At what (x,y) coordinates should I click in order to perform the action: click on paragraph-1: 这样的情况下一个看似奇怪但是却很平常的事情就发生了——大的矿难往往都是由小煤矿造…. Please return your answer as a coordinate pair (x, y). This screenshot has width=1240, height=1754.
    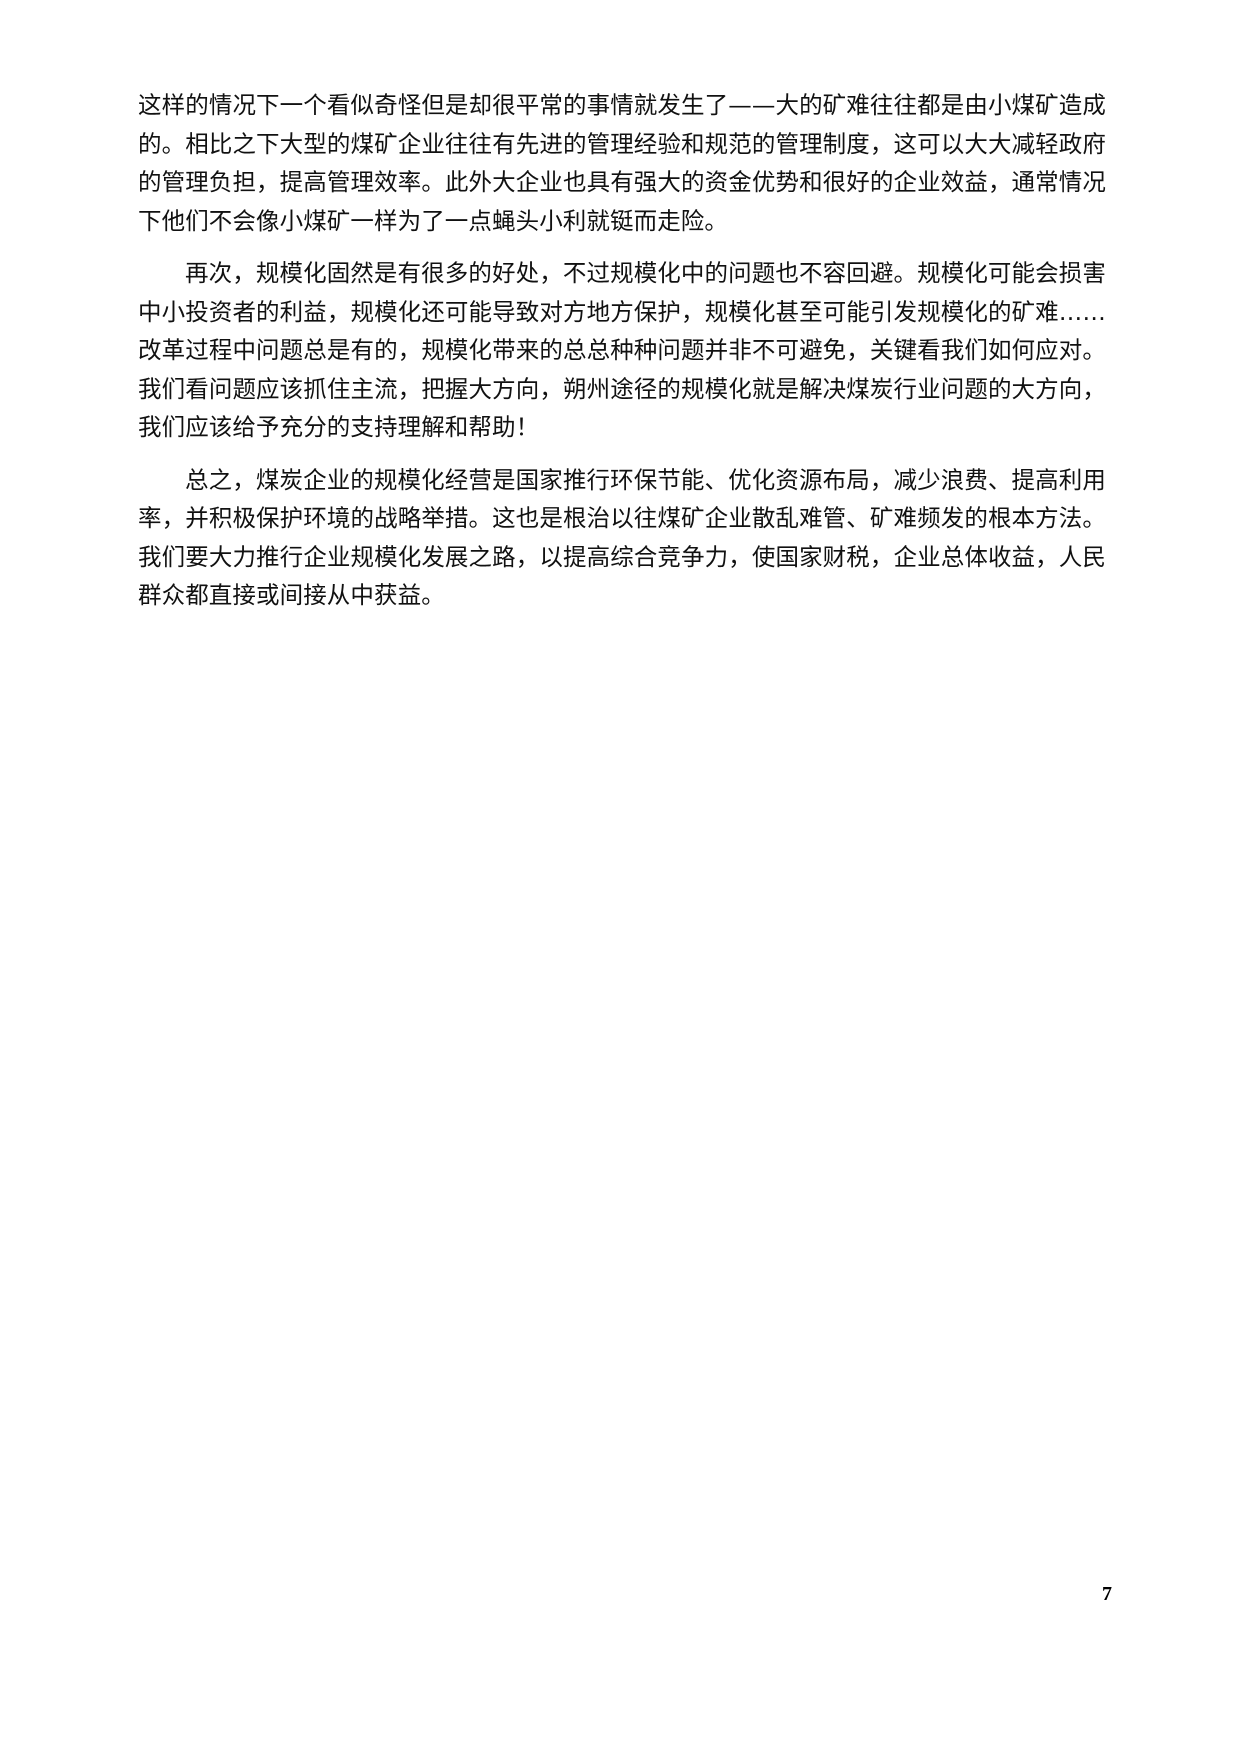
    Looking at the image, I should click on (622, 163).